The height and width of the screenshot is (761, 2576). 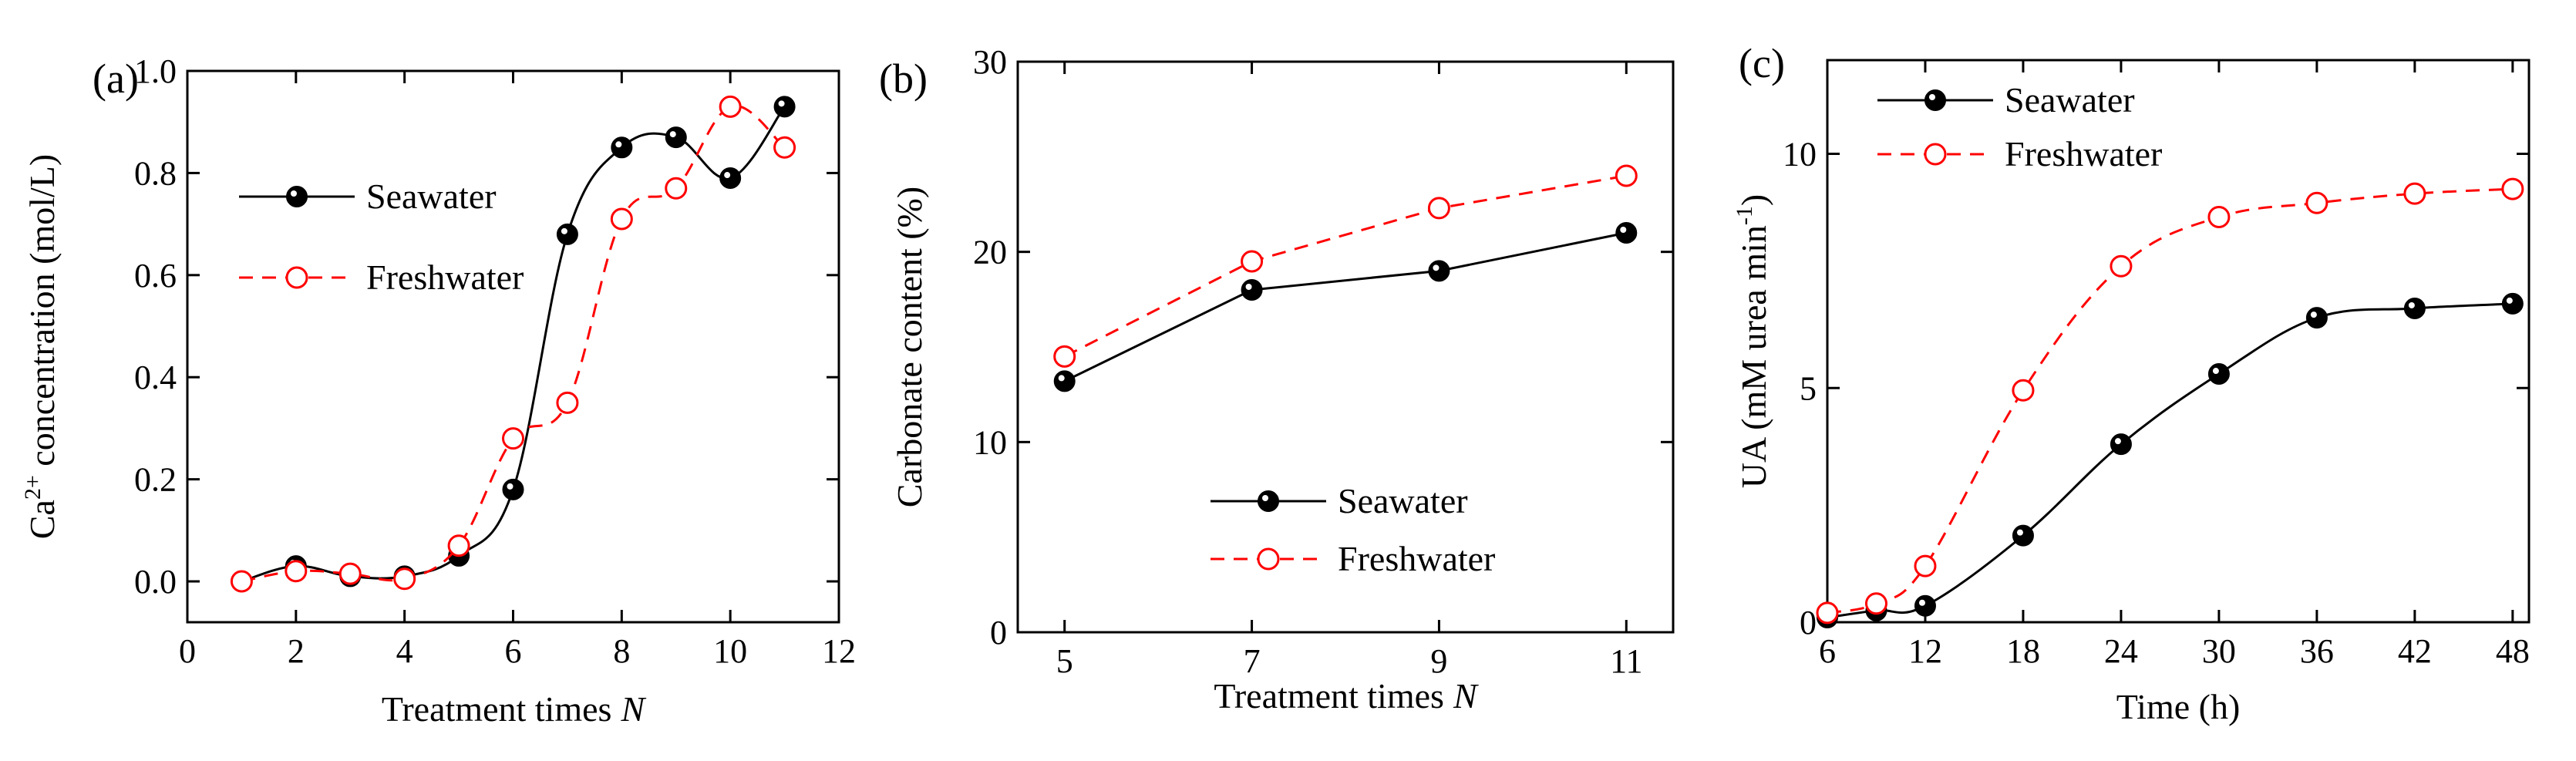 I want to click on panel-c-ylabel: UA (mM urea min-1), so click(x=1753, y=341).